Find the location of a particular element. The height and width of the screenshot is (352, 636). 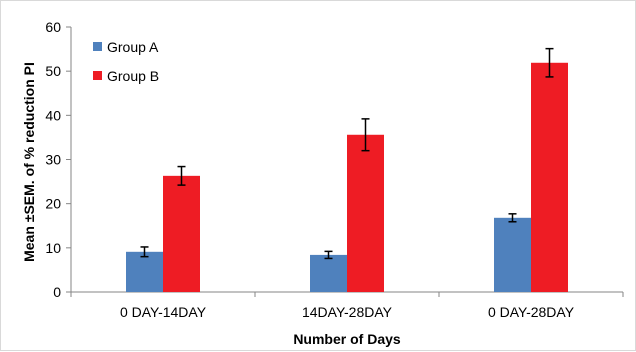

x-axis-title: Number of Days is located at coordinates (347, 339).